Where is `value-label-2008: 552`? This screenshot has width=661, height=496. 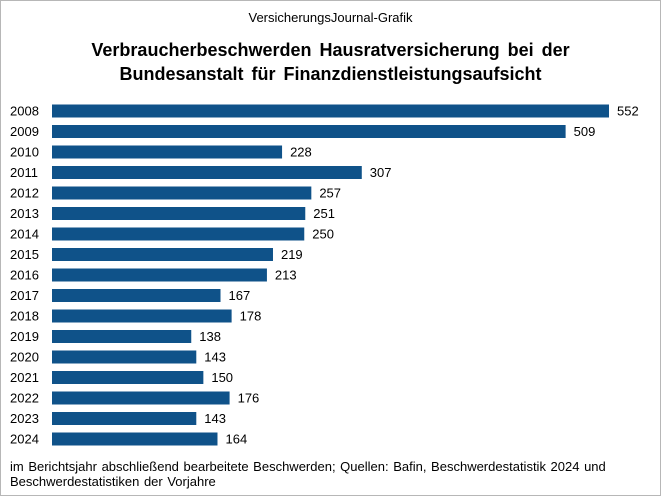 value-label-2008: 552 is located at coordinates (628, 111).